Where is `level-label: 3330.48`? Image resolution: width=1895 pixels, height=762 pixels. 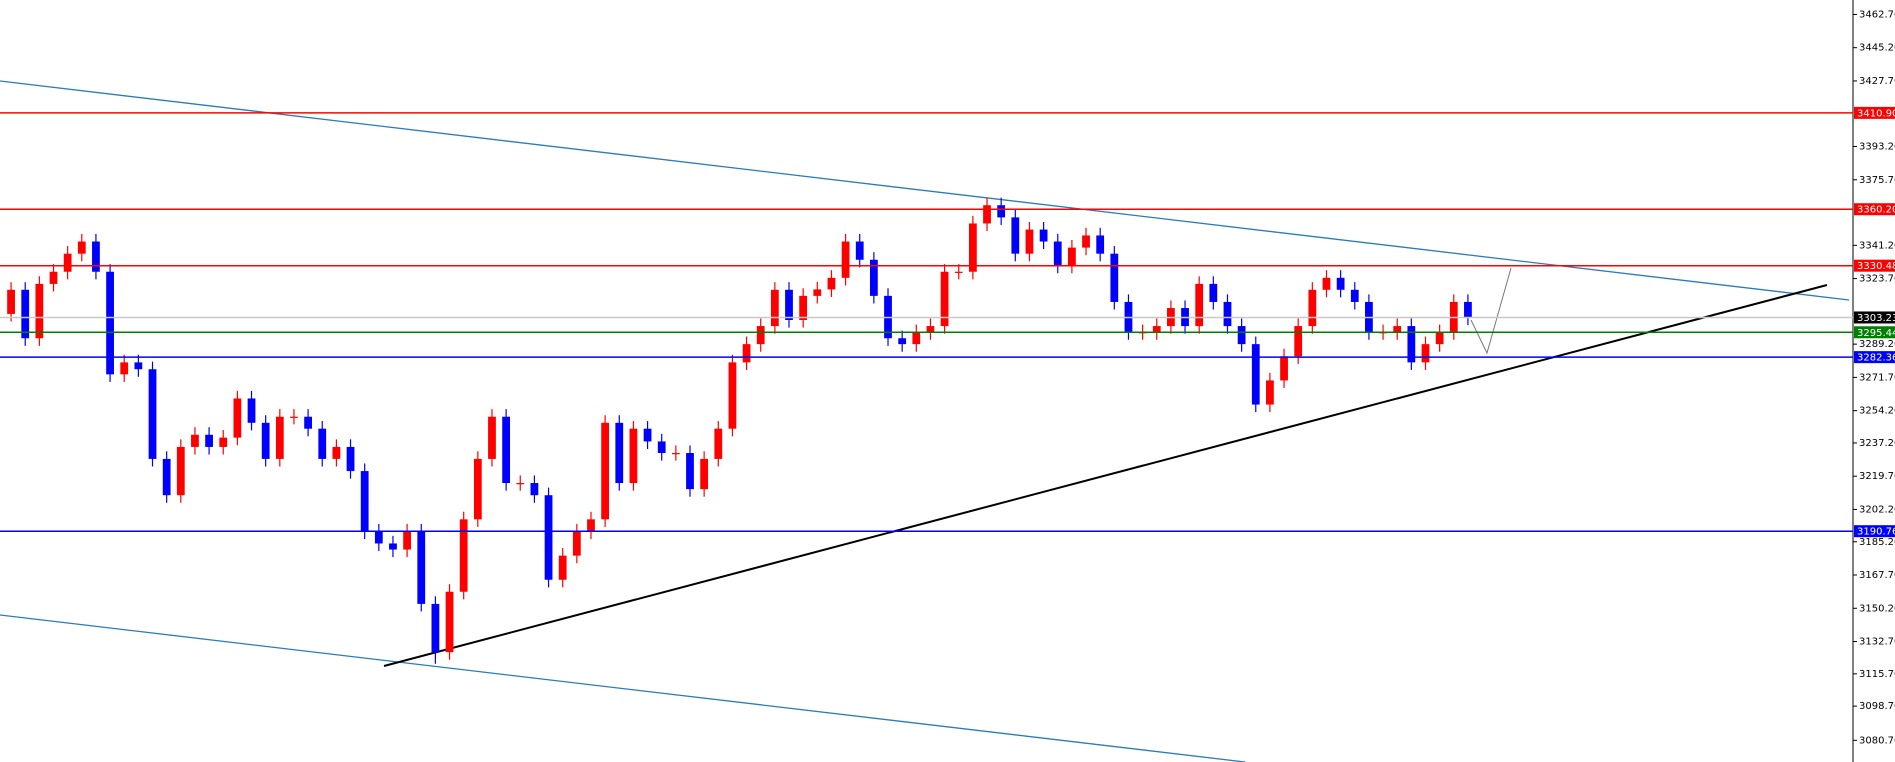 level-label: 3330.48 is located at coordinates (1876, 266).